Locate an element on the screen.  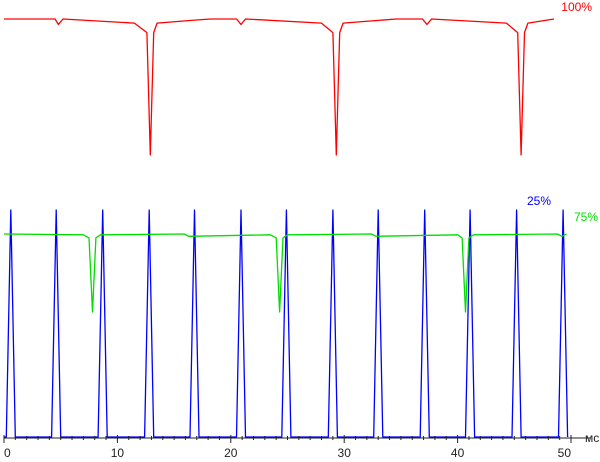
x-tick-label: 0 is located at coordinates (7, 453).